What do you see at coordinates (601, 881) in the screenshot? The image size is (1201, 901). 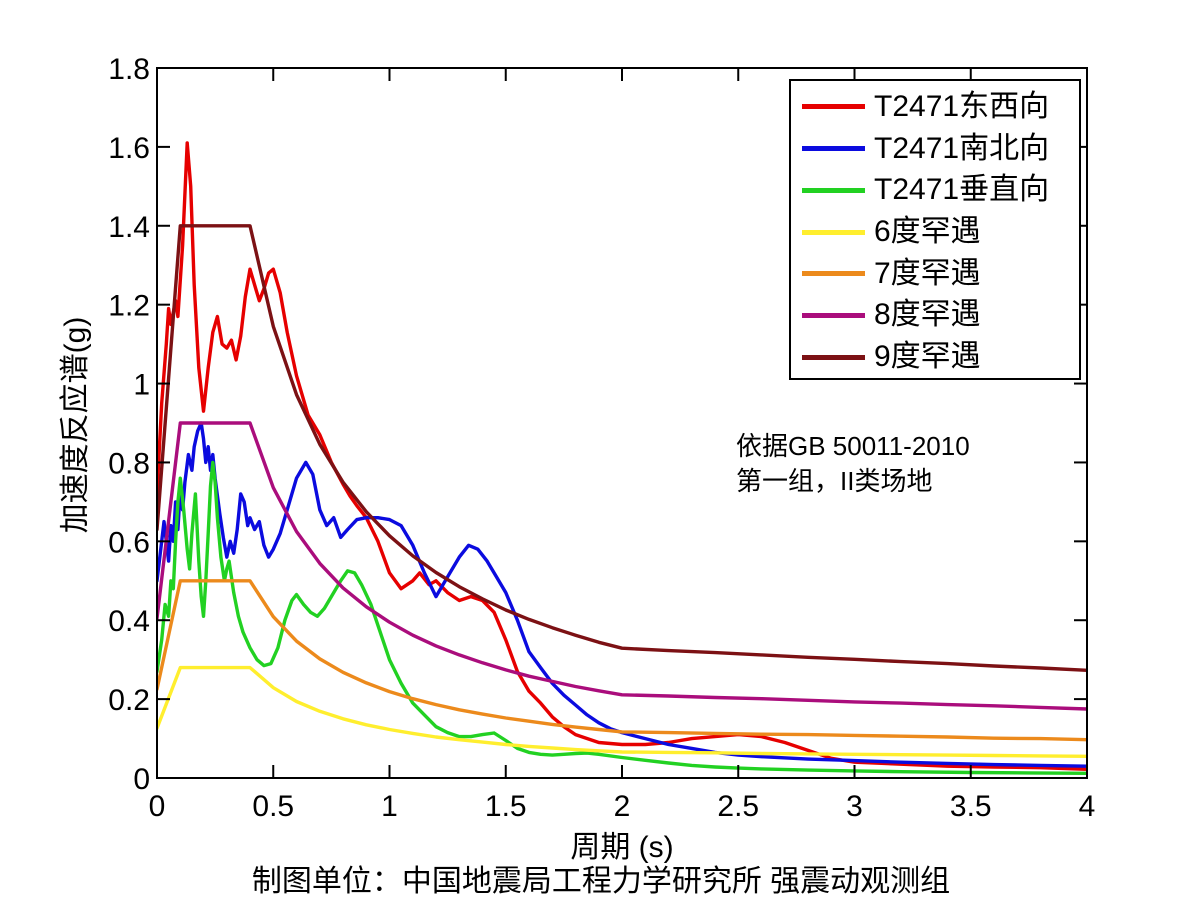 I see `figure-caption: 制图单位：中国地震局工程力学研究所 强震动观测组` at bounding box center [601, 881].